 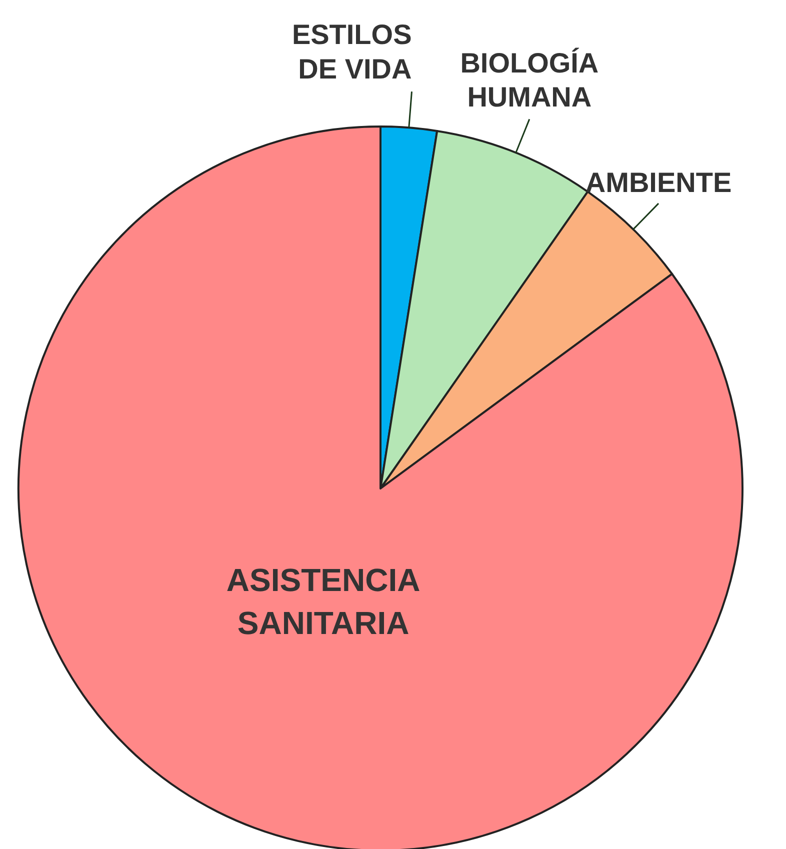 What do you see at coordinates (323, 602) in the screenshot?
I see `slice-label: ASISTENCIA SANITARIA` at bounding box center [323, 602].